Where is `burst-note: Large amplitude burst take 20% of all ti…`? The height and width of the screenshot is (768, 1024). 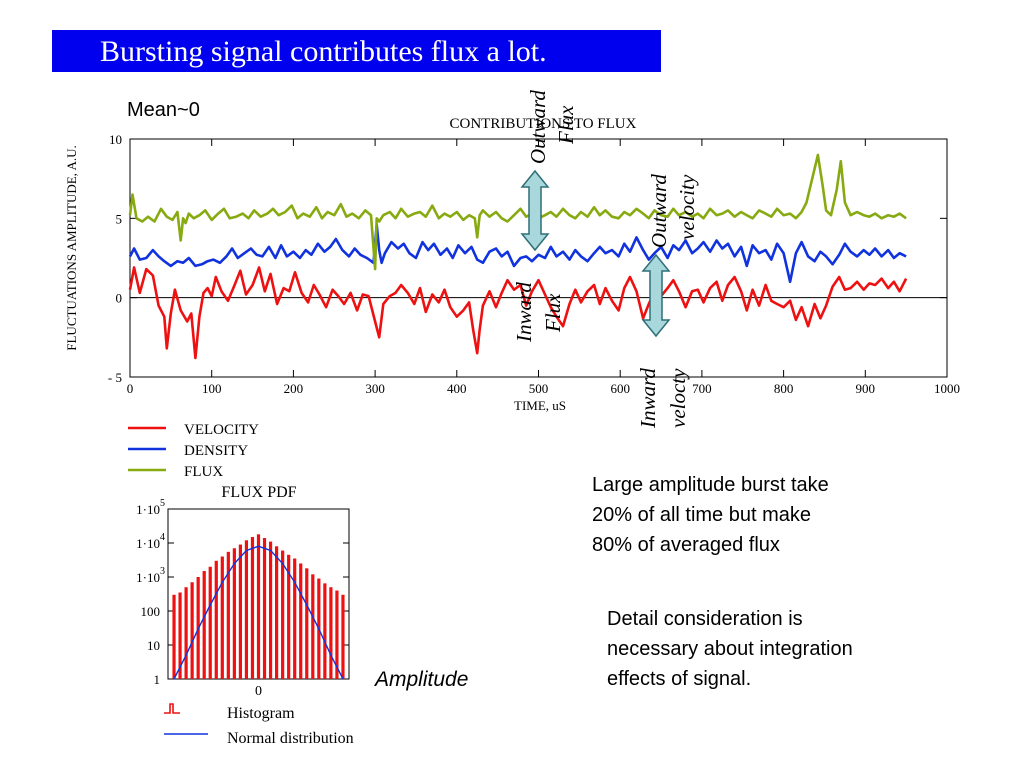
burst-note: Large amplitude burst take 20% of all ti… is located at coordinates (710, 515).